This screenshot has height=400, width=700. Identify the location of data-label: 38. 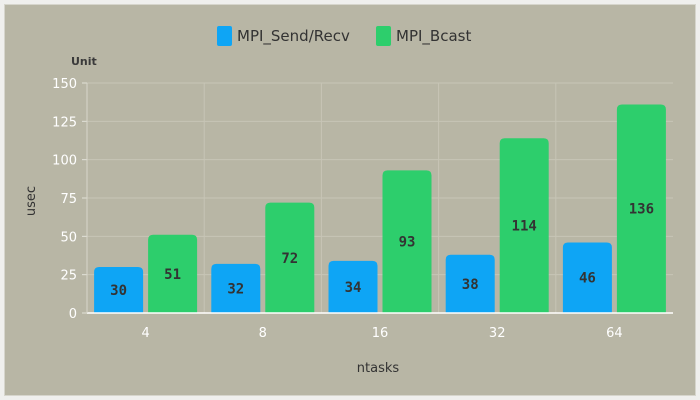
(470, 285).